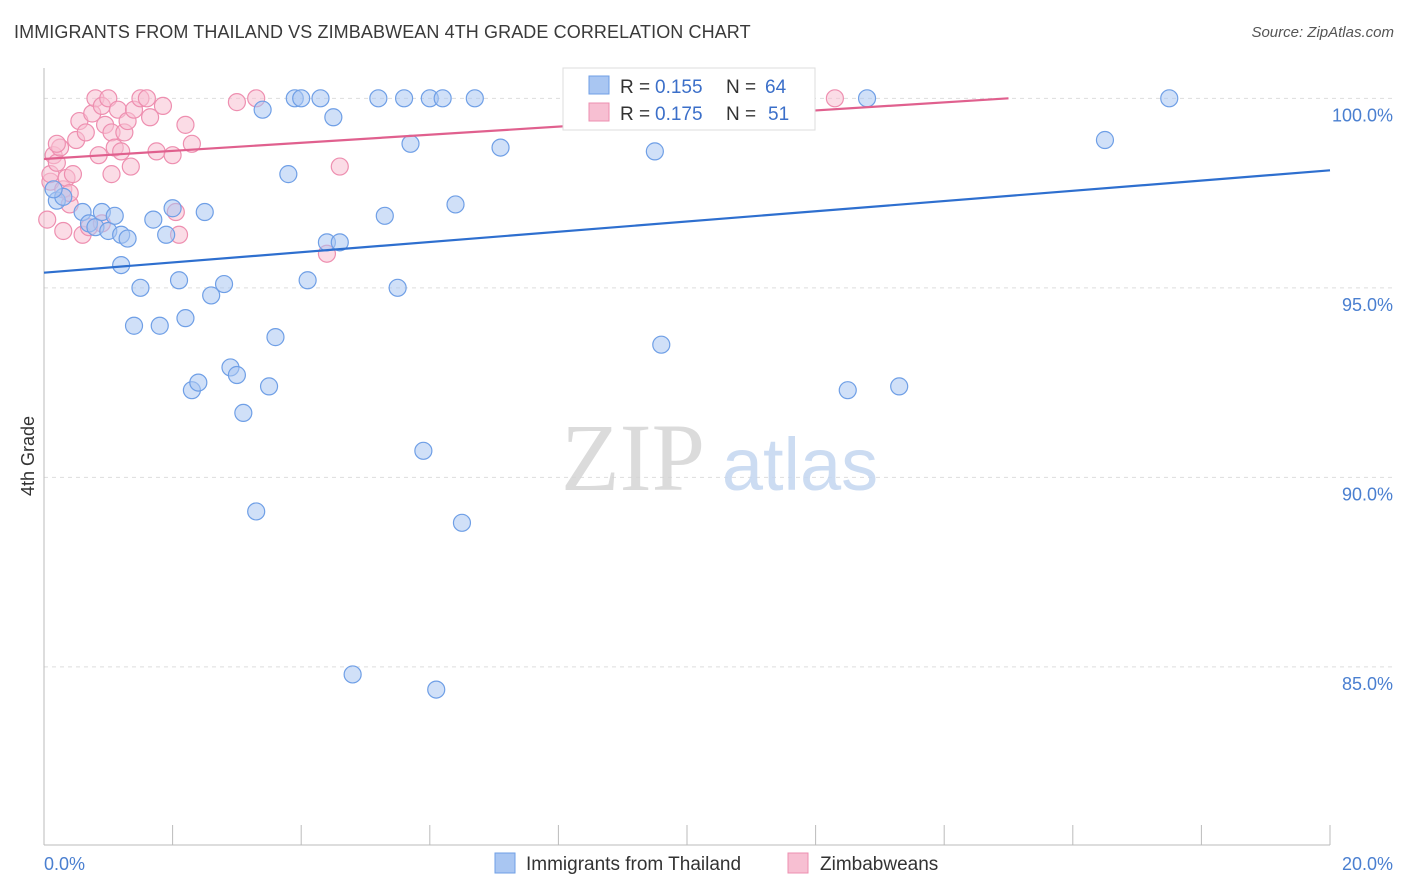 The width and height of the screenshot is (1406, 892). I want to click on y-tick-label-1: 95.0%, so click(1367, 305).